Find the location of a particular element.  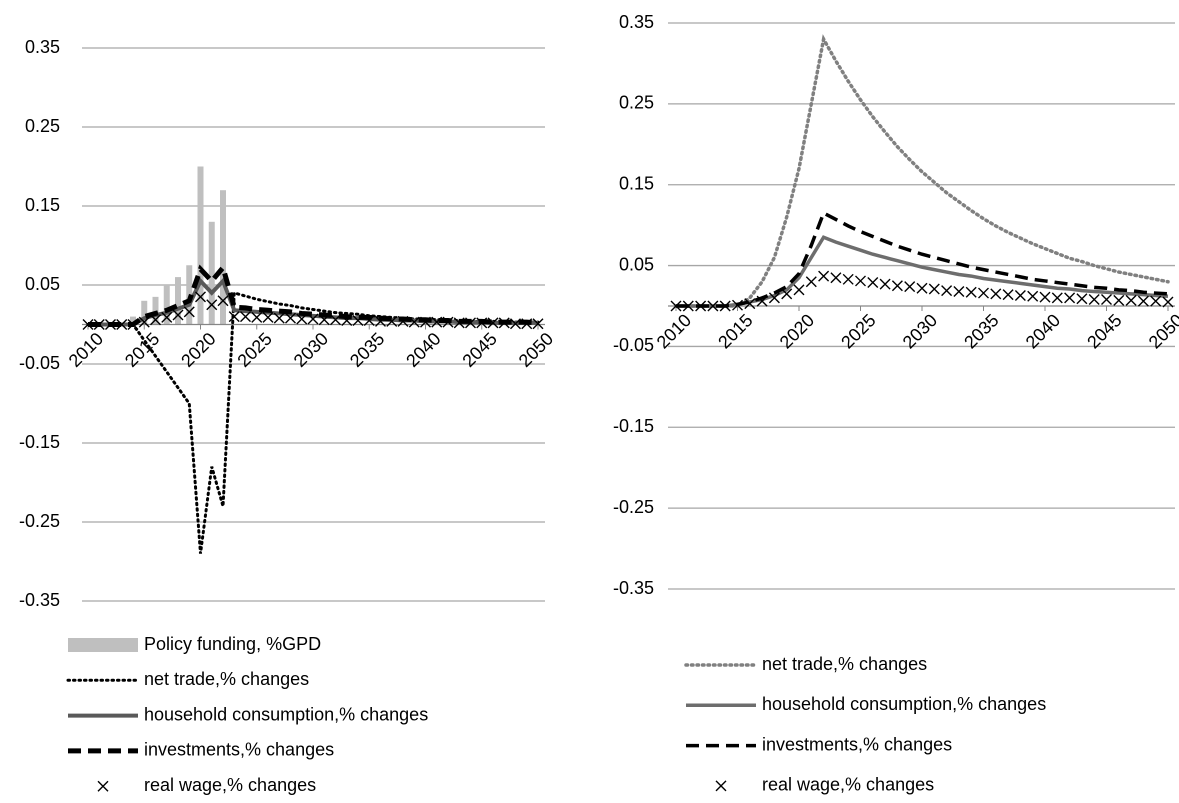

y-tick-label: 0.15 is located at coordinates (636, 183).